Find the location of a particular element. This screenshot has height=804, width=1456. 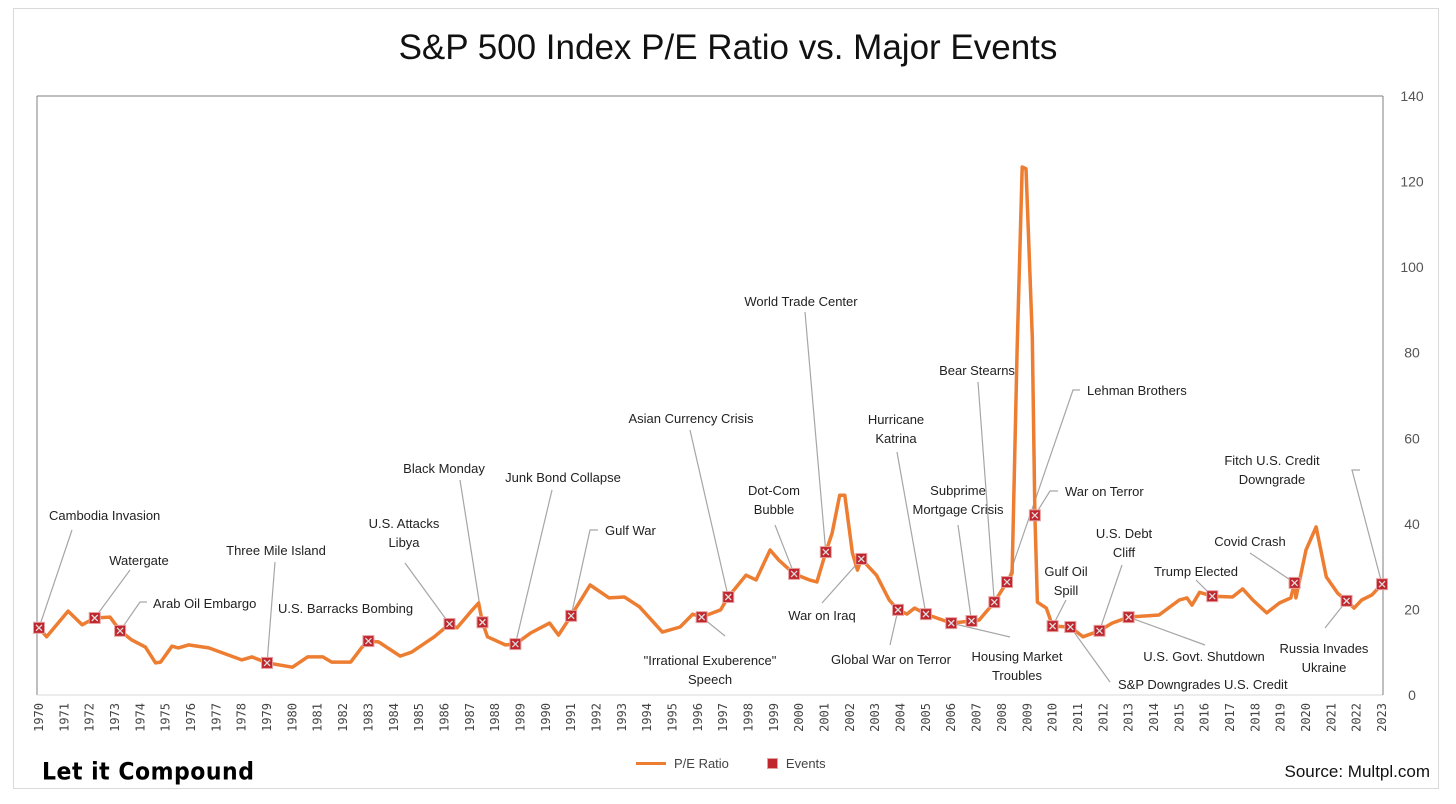

x-tick-label: 1981 is located at coordinates (318, 717).